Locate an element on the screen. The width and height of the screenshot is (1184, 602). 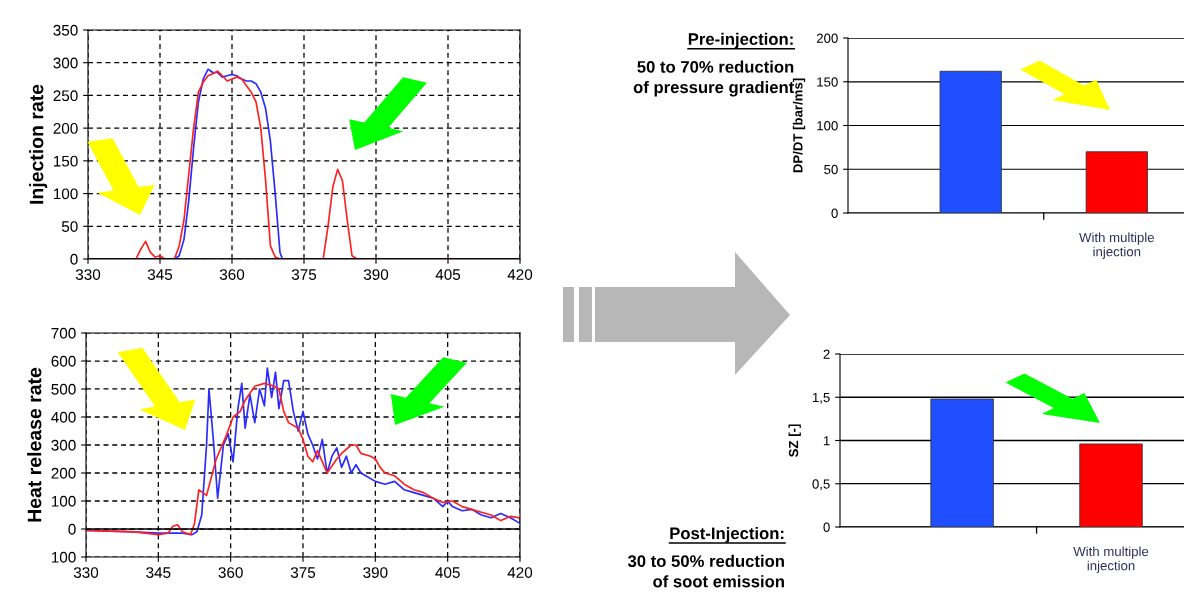
y-axis-title: Injection rate is located at coordinates (38, 144).